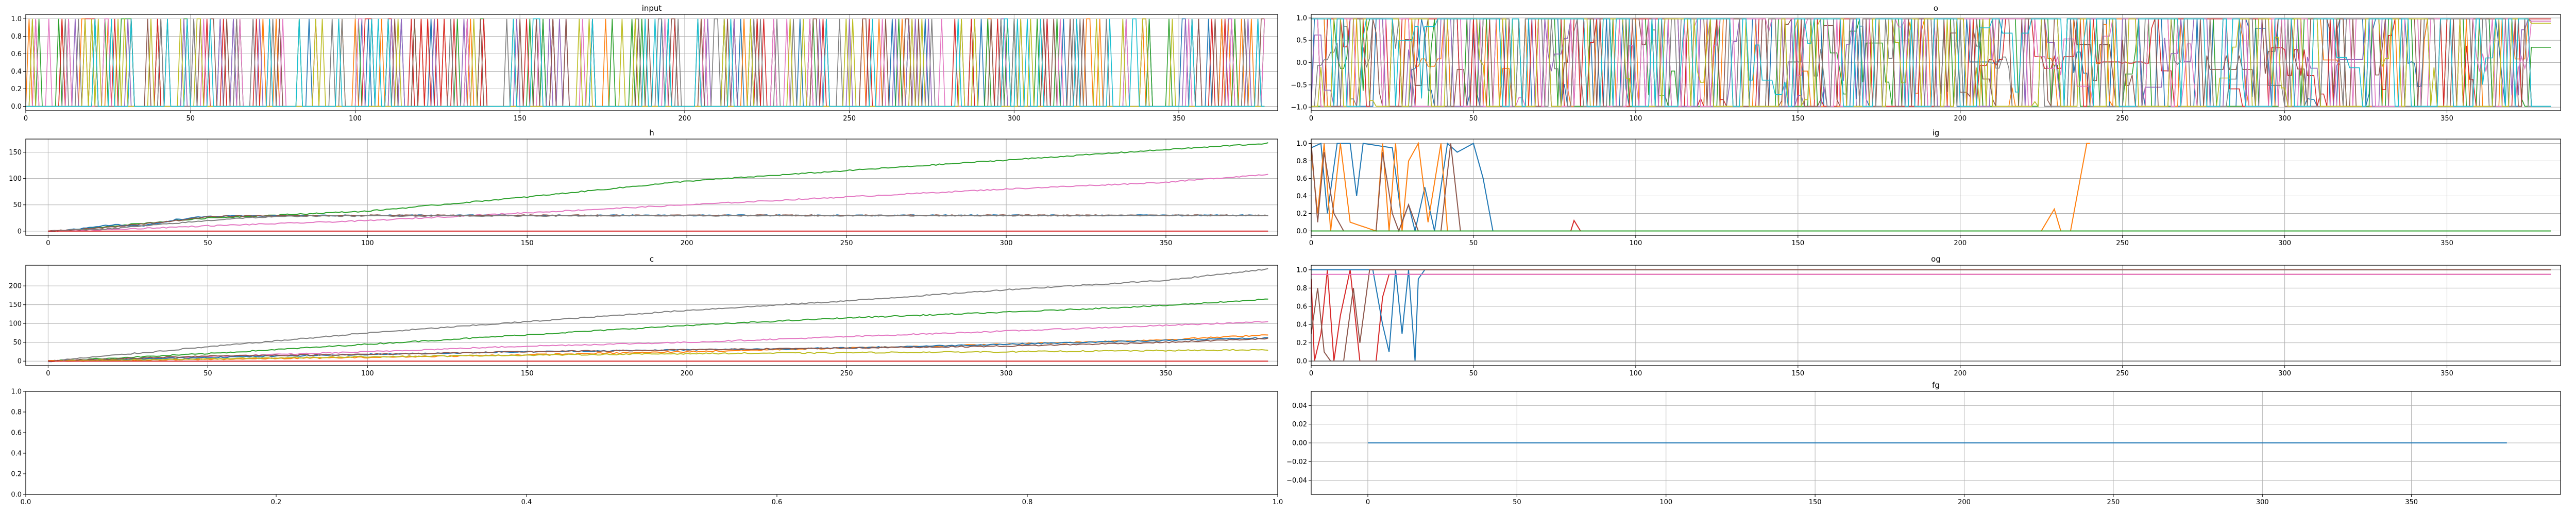 Image resolution: width=2576 pixels, height=515 pixels. I want to click on chart-o: 0 50 100 150 200 250 300 350 −1.0 −0.5 0.0 0.5 1.0 o, so click(1926, 64).